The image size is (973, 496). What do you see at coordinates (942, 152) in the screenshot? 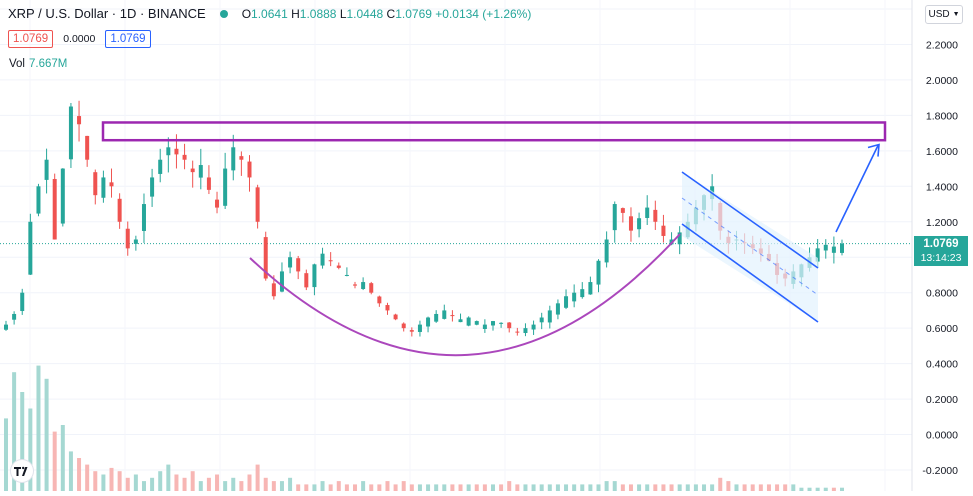
I see `y-tick-label: 1.6000` at bounding box center [942, 152].